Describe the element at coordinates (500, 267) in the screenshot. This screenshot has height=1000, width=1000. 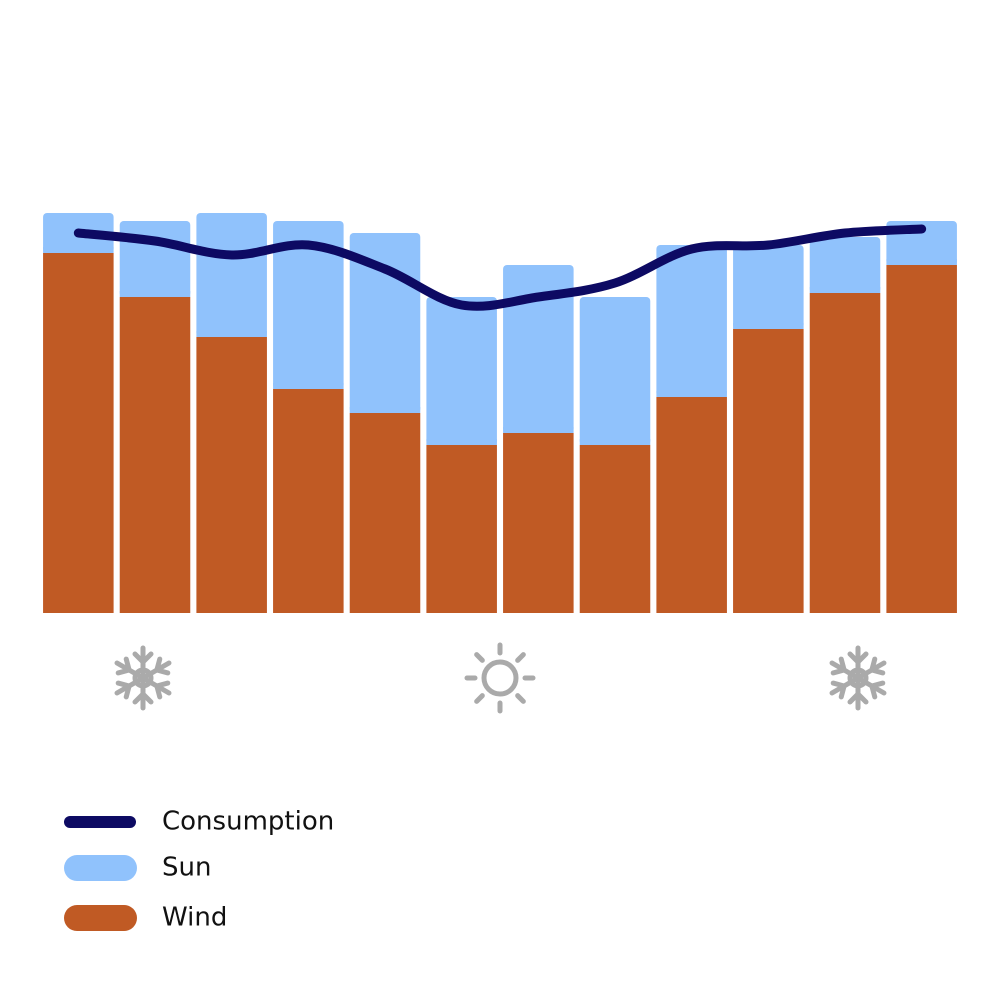
I see `consumption-line` at that location.